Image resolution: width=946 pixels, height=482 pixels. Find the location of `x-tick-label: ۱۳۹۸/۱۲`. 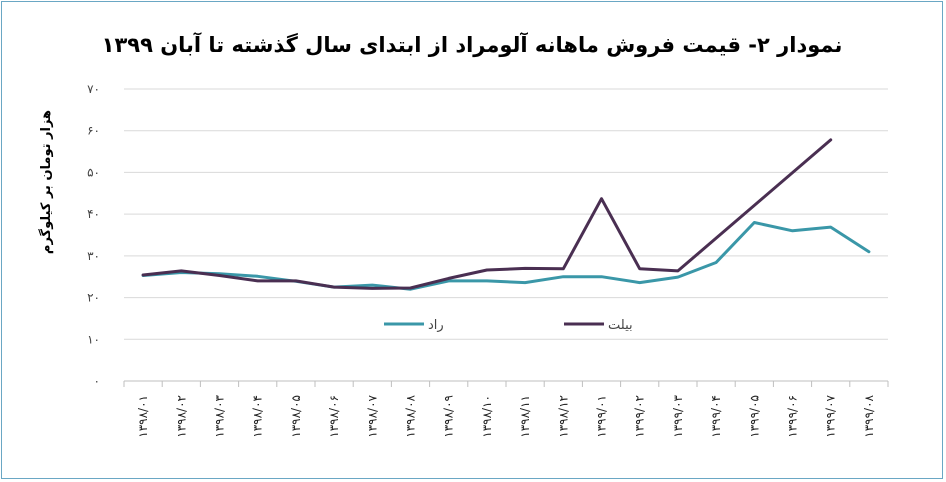

x-tick-label: ۱۳۹۸/۱۲ is located at coordinates (563, 416).